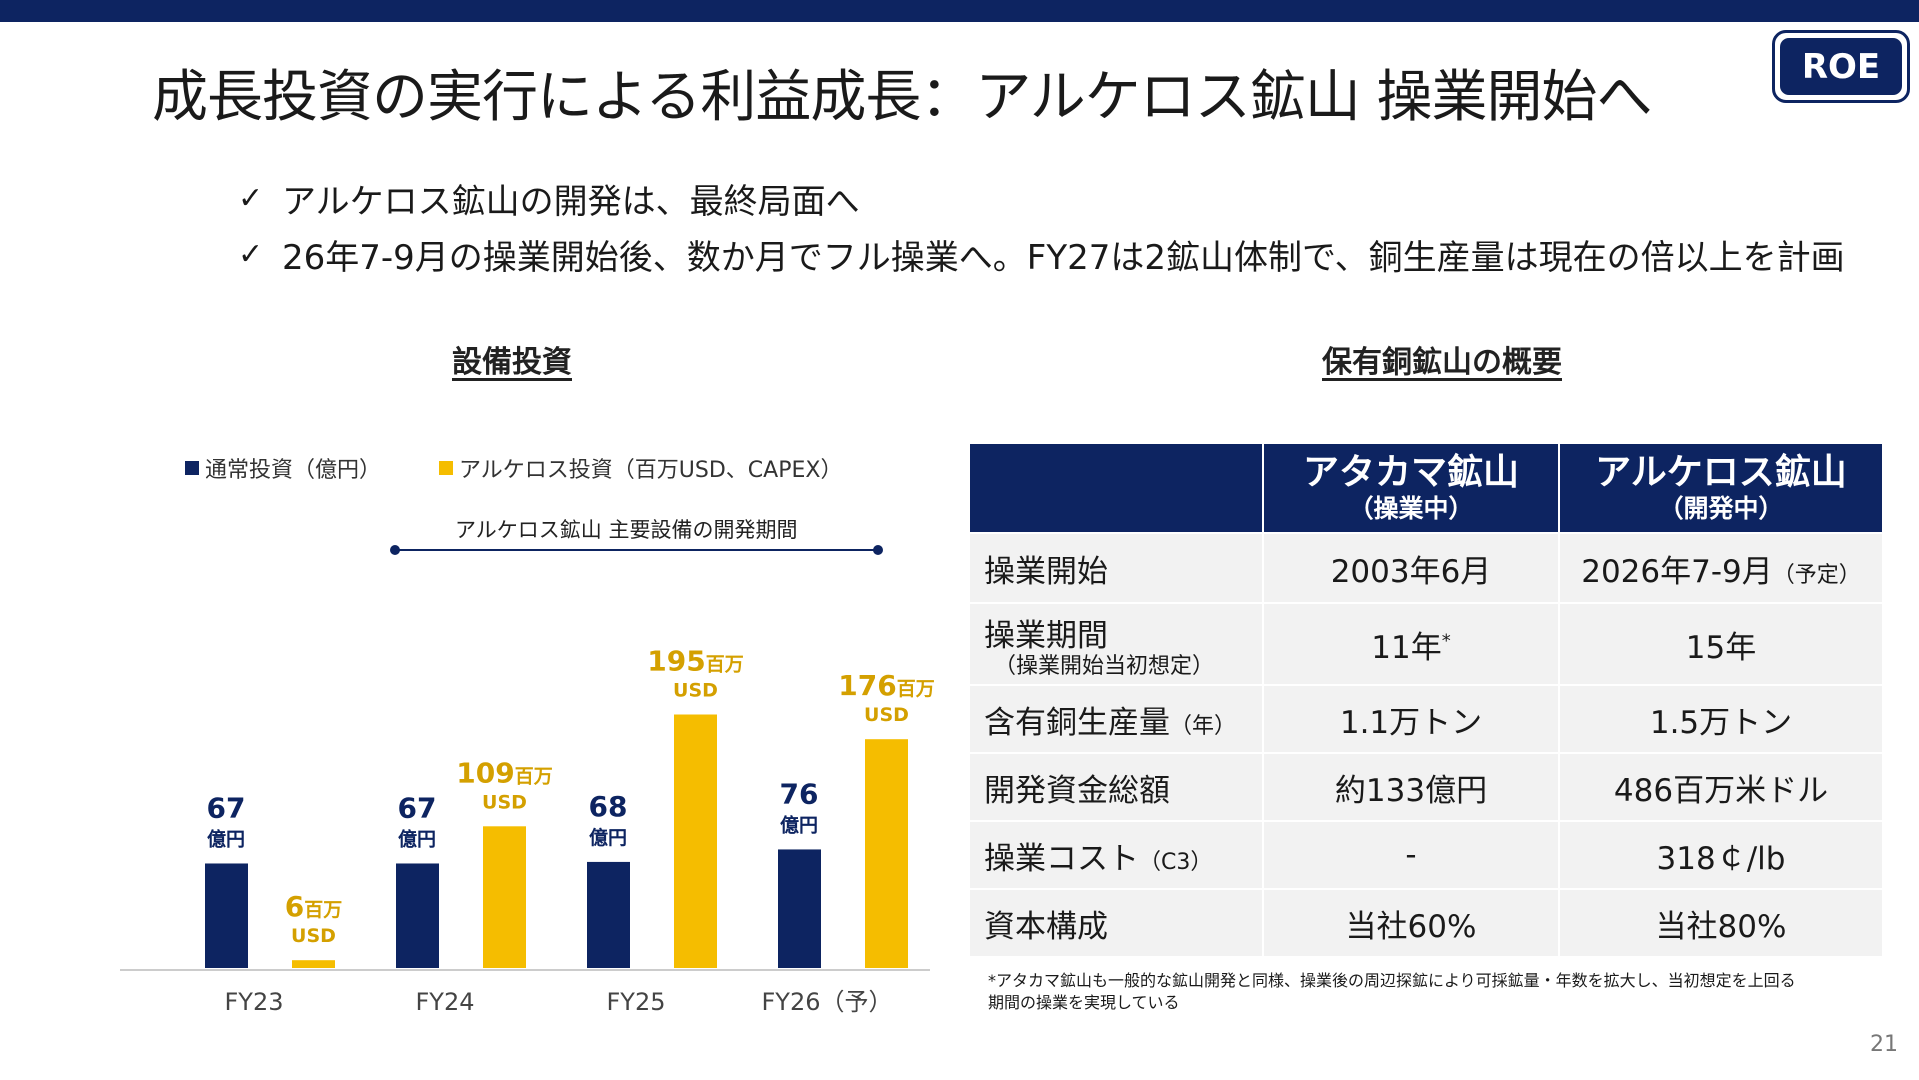 Image resolution: width=1919 pixels, height=1080 pixels. Describe the element at coordinates (886, 685) in the screenshot. I see `data-label-arqueros: 176百万` at that location.